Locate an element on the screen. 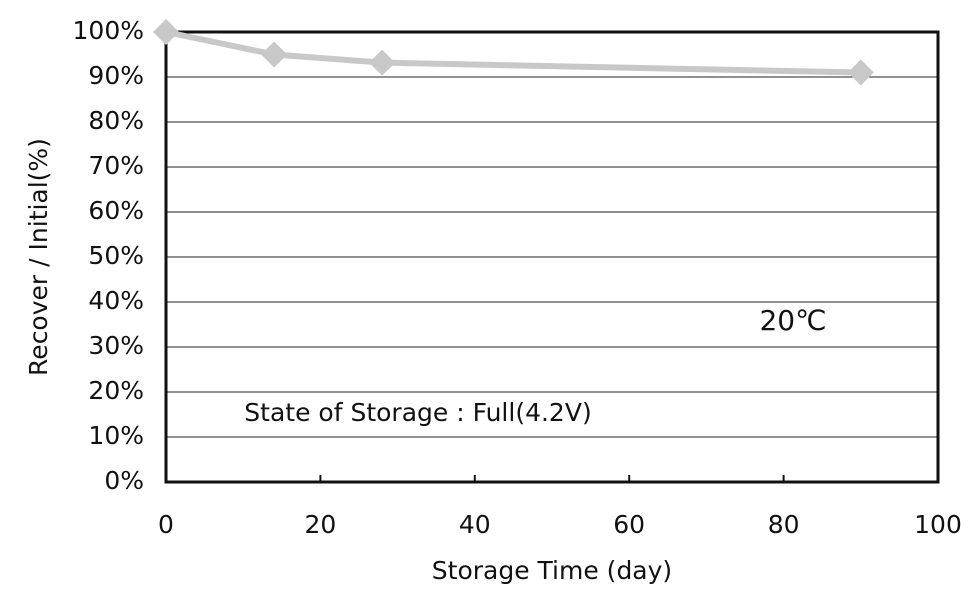  y-tick-label: 0% is located at coordinates (124, 480).